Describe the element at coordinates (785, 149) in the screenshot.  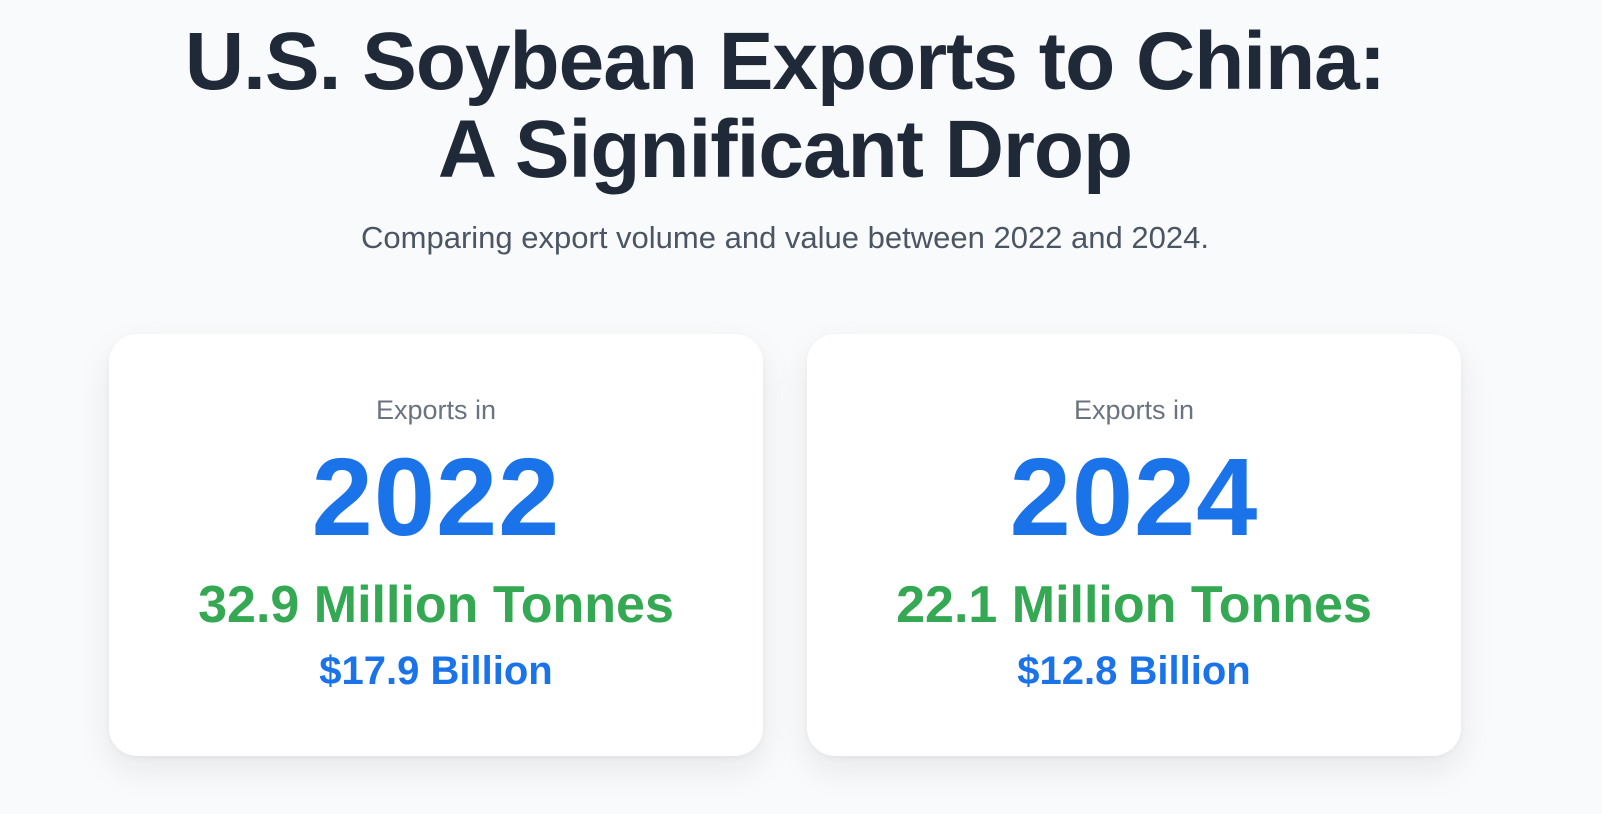
I see `page-title-line-2: A Significant Drop` at that location.